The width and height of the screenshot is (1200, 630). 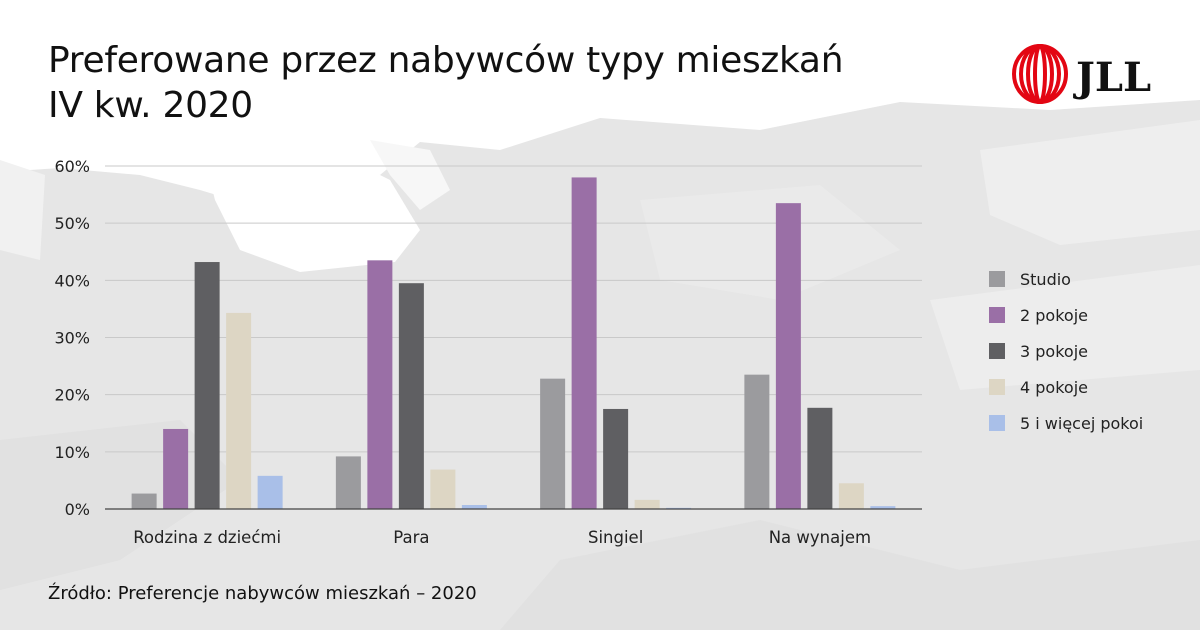 I want to click on y-tick-label: 30%, so click(x=72, y=338).